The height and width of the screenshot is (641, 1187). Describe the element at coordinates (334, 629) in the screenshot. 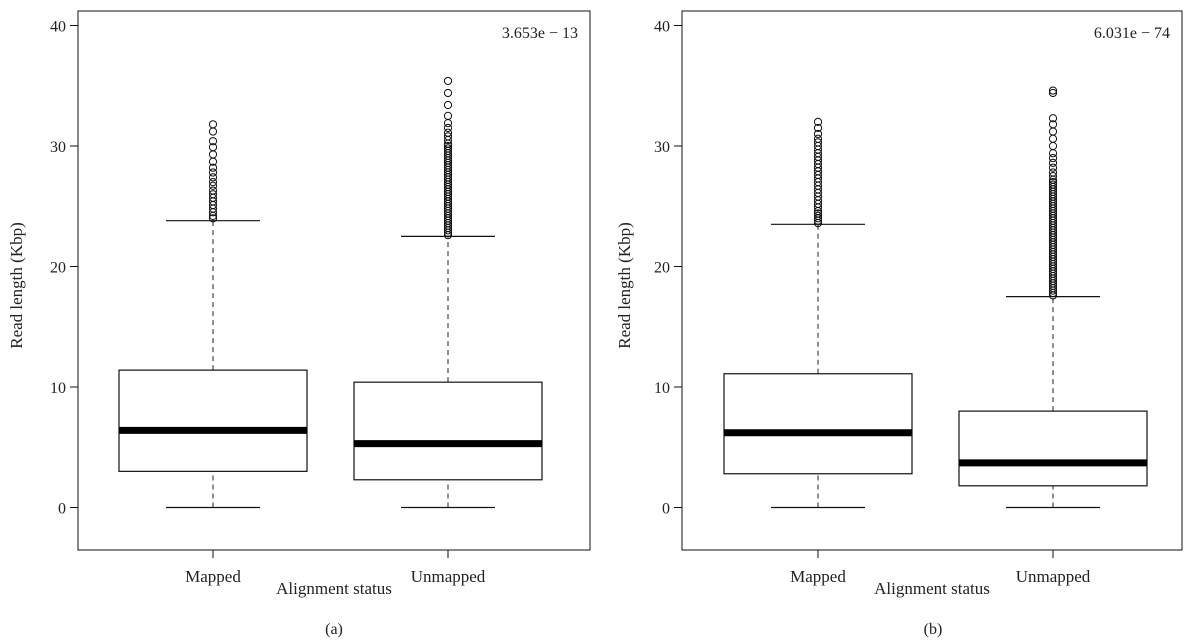

I see `panel-label: (a)` at that location.